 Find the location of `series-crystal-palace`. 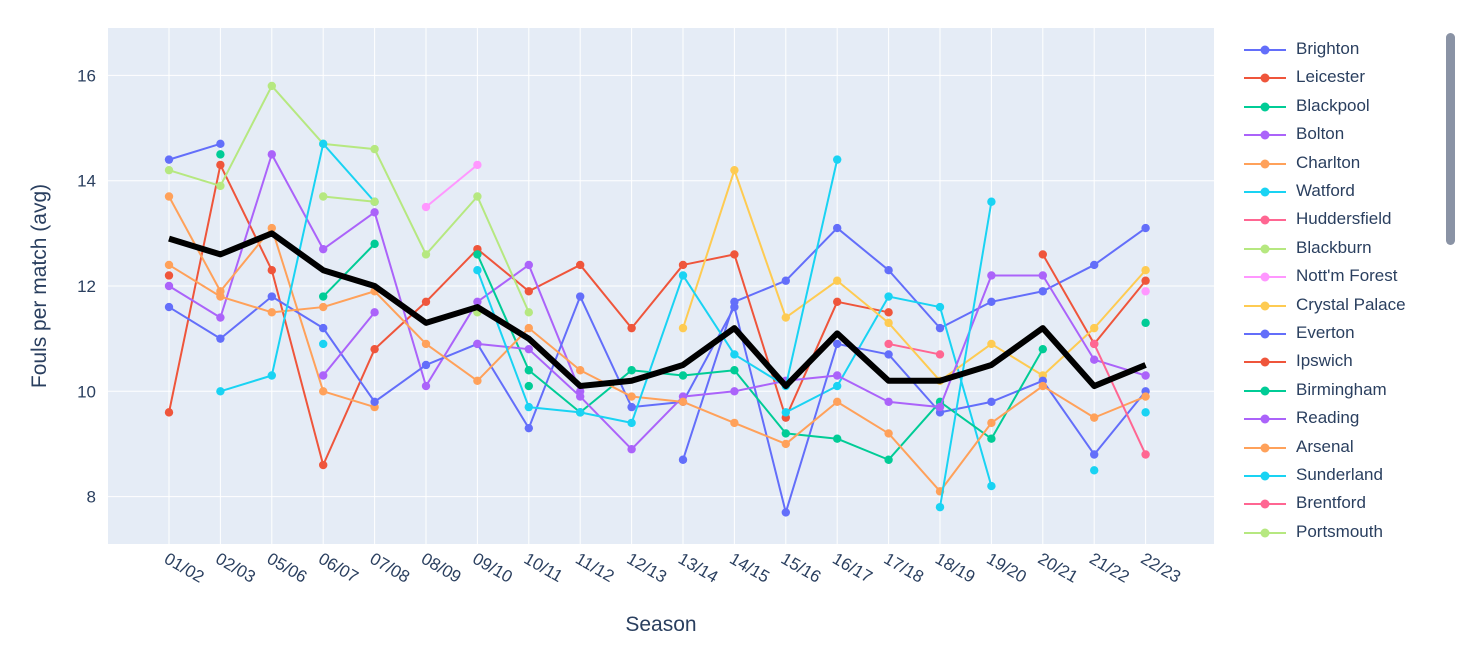

series-crystal-palace is located at coordinates (914, 275).